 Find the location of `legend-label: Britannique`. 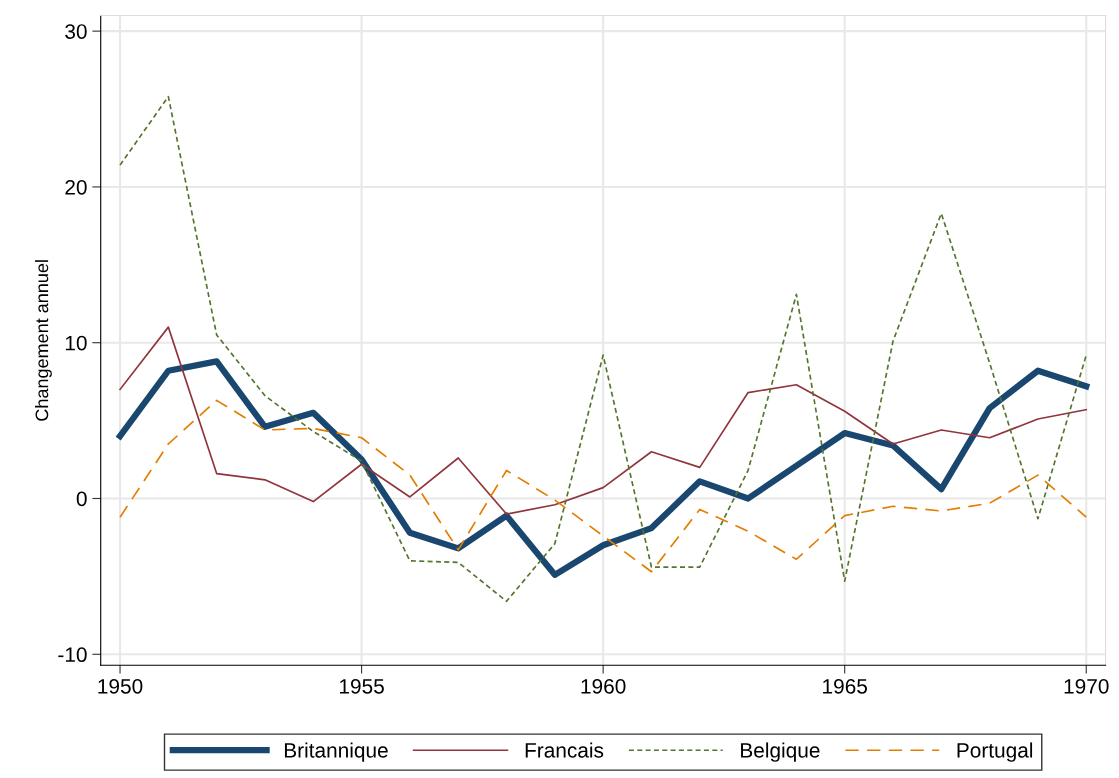

legend-label: Britannique is located at coordinates (336, 752).